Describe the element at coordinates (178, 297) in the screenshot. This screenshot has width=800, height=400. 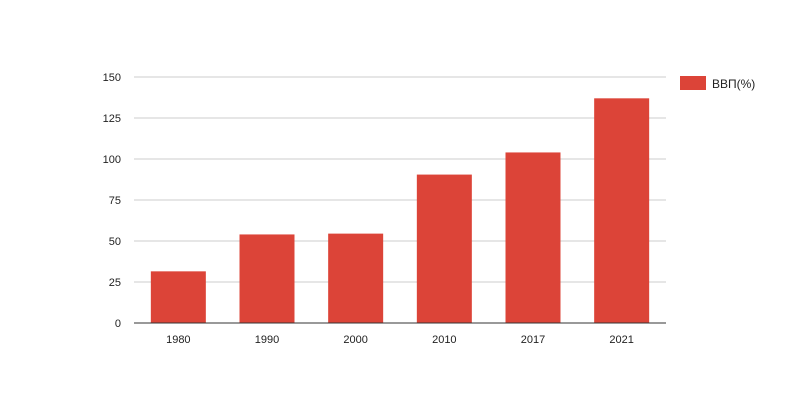
I see `bar-1980` at that location.